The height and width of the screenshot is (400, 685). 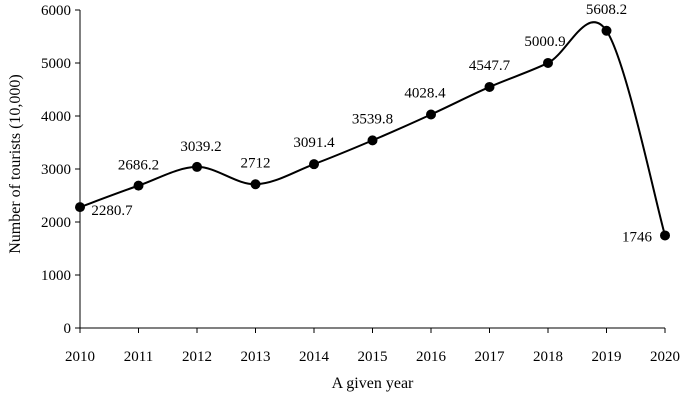 What do you see at coordinates (490, 66) in the screenshot?
I see `data-label: 4547.7` at bounding box center [490, 66].